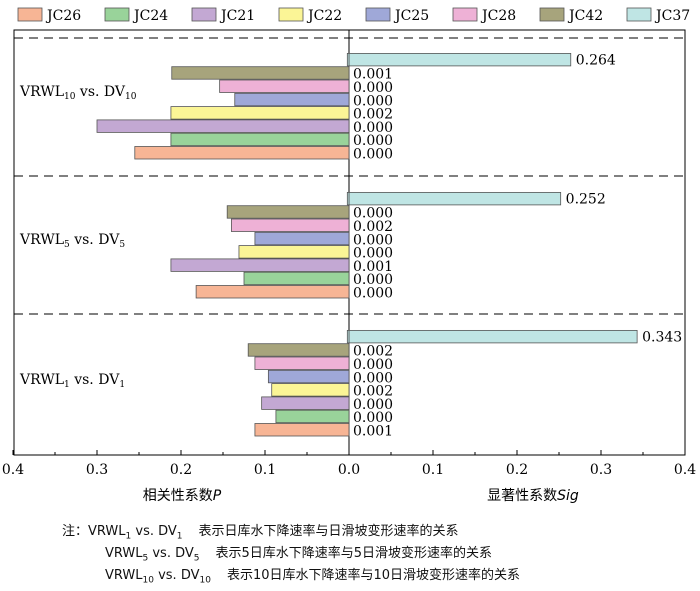  What do you see at coordinates (672, 16) in the screenshot?
I see `legend-label-jc37: JC37` at bounding box center [672, 16].